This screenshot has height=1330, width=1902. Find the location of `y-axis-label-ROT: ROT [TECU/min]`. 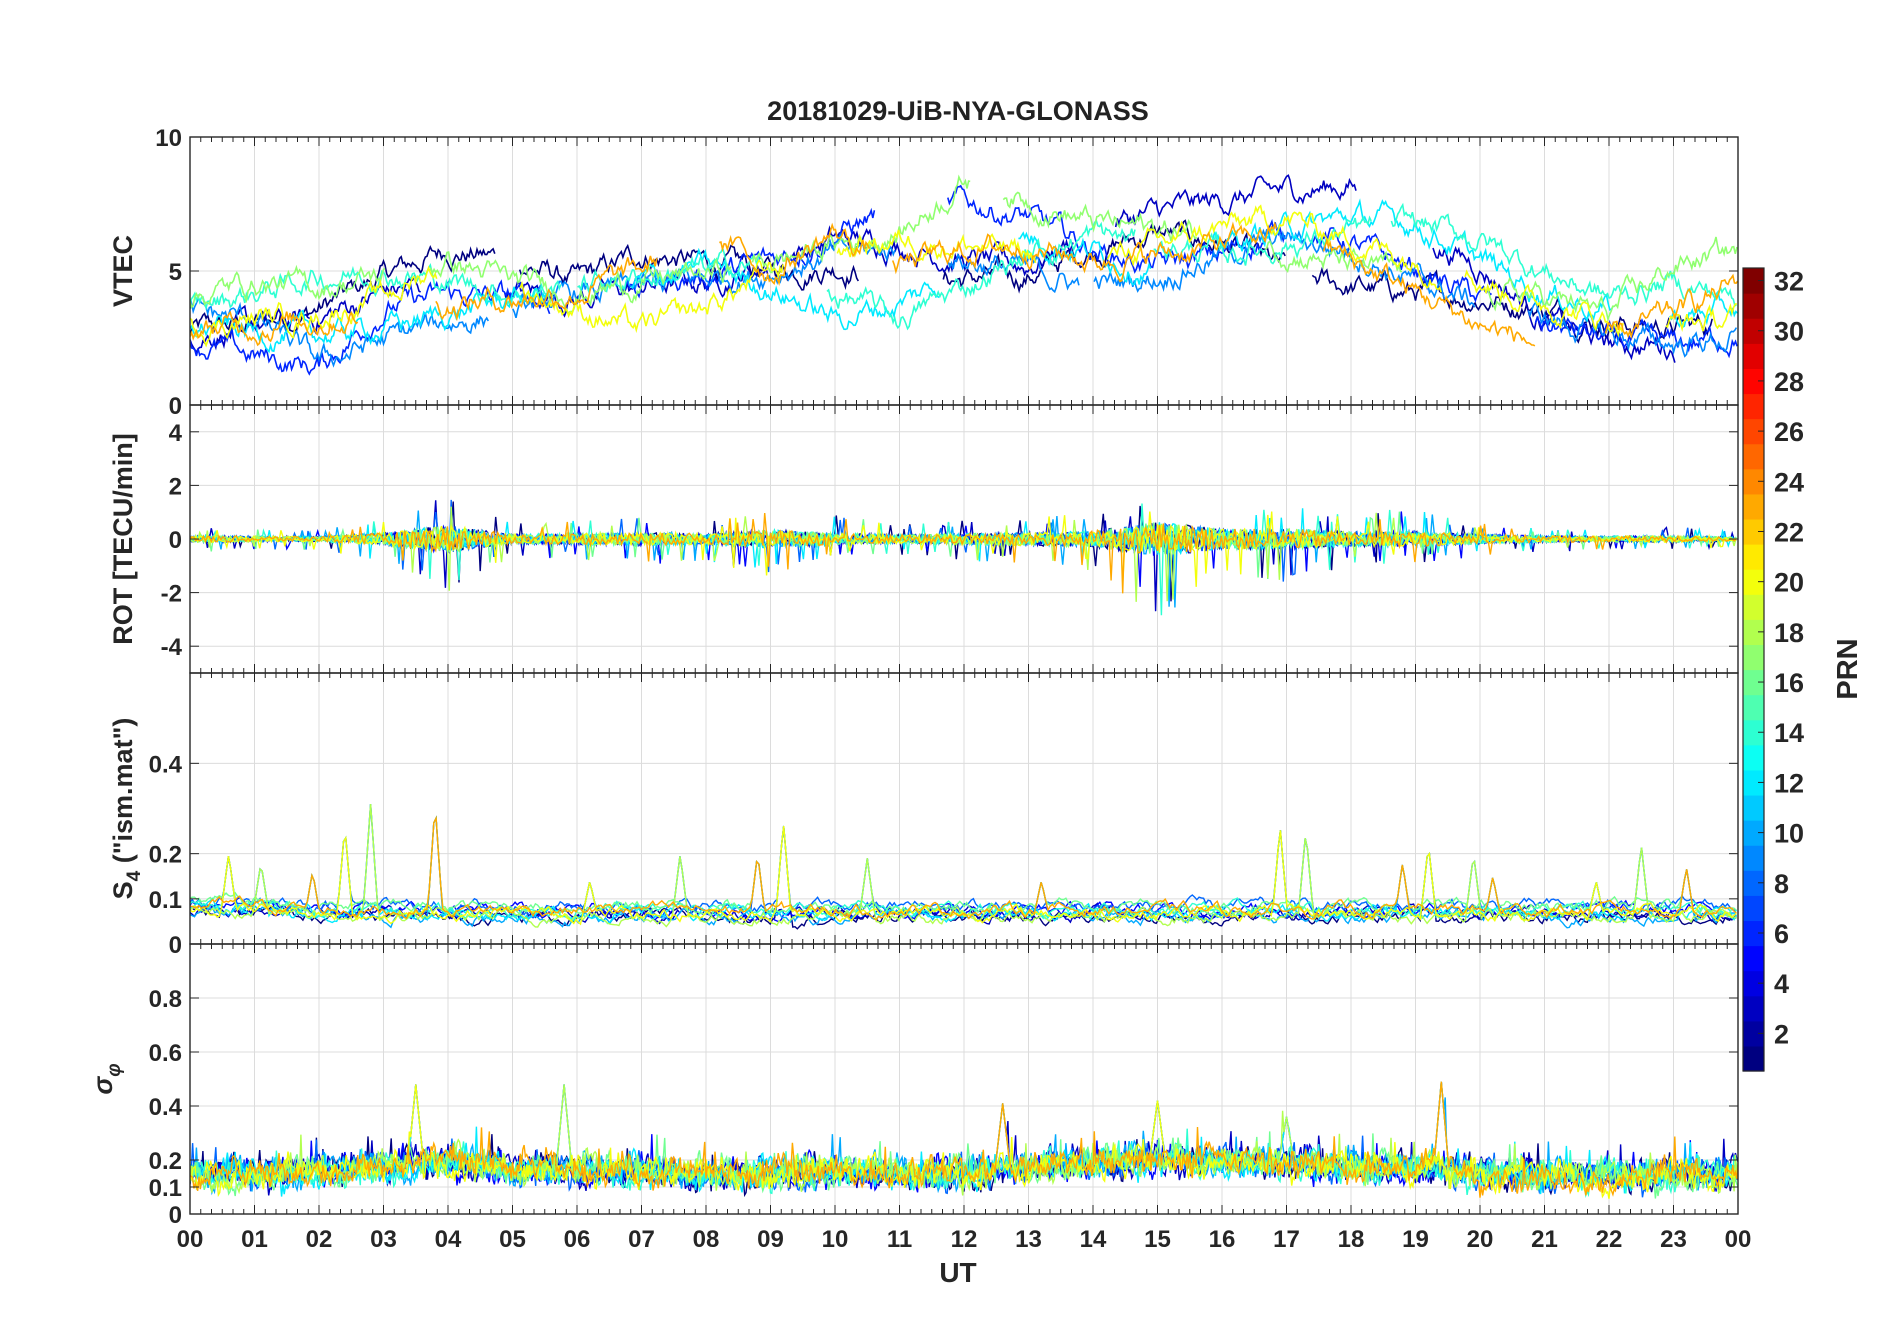

y-axis-label-ROT: ROT [TECU/min] is located at coordinates (123, 538).